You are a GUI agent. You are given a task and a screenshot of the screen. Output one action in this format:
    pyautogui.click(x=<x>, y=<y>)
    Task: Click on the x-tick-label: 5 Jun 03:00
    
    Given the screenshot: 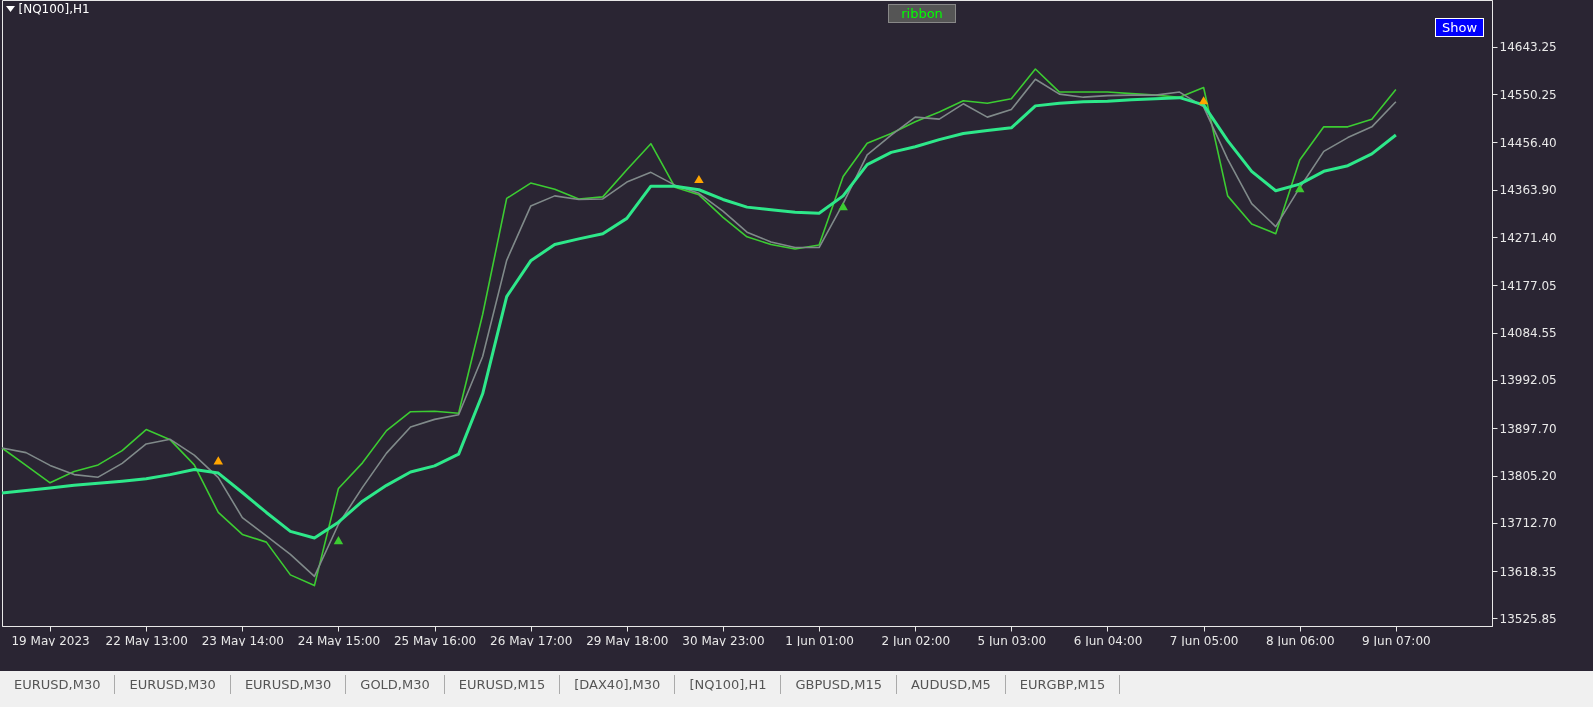 What is the action you would take?
    pyautogui.click(x=1012, y=640)
    